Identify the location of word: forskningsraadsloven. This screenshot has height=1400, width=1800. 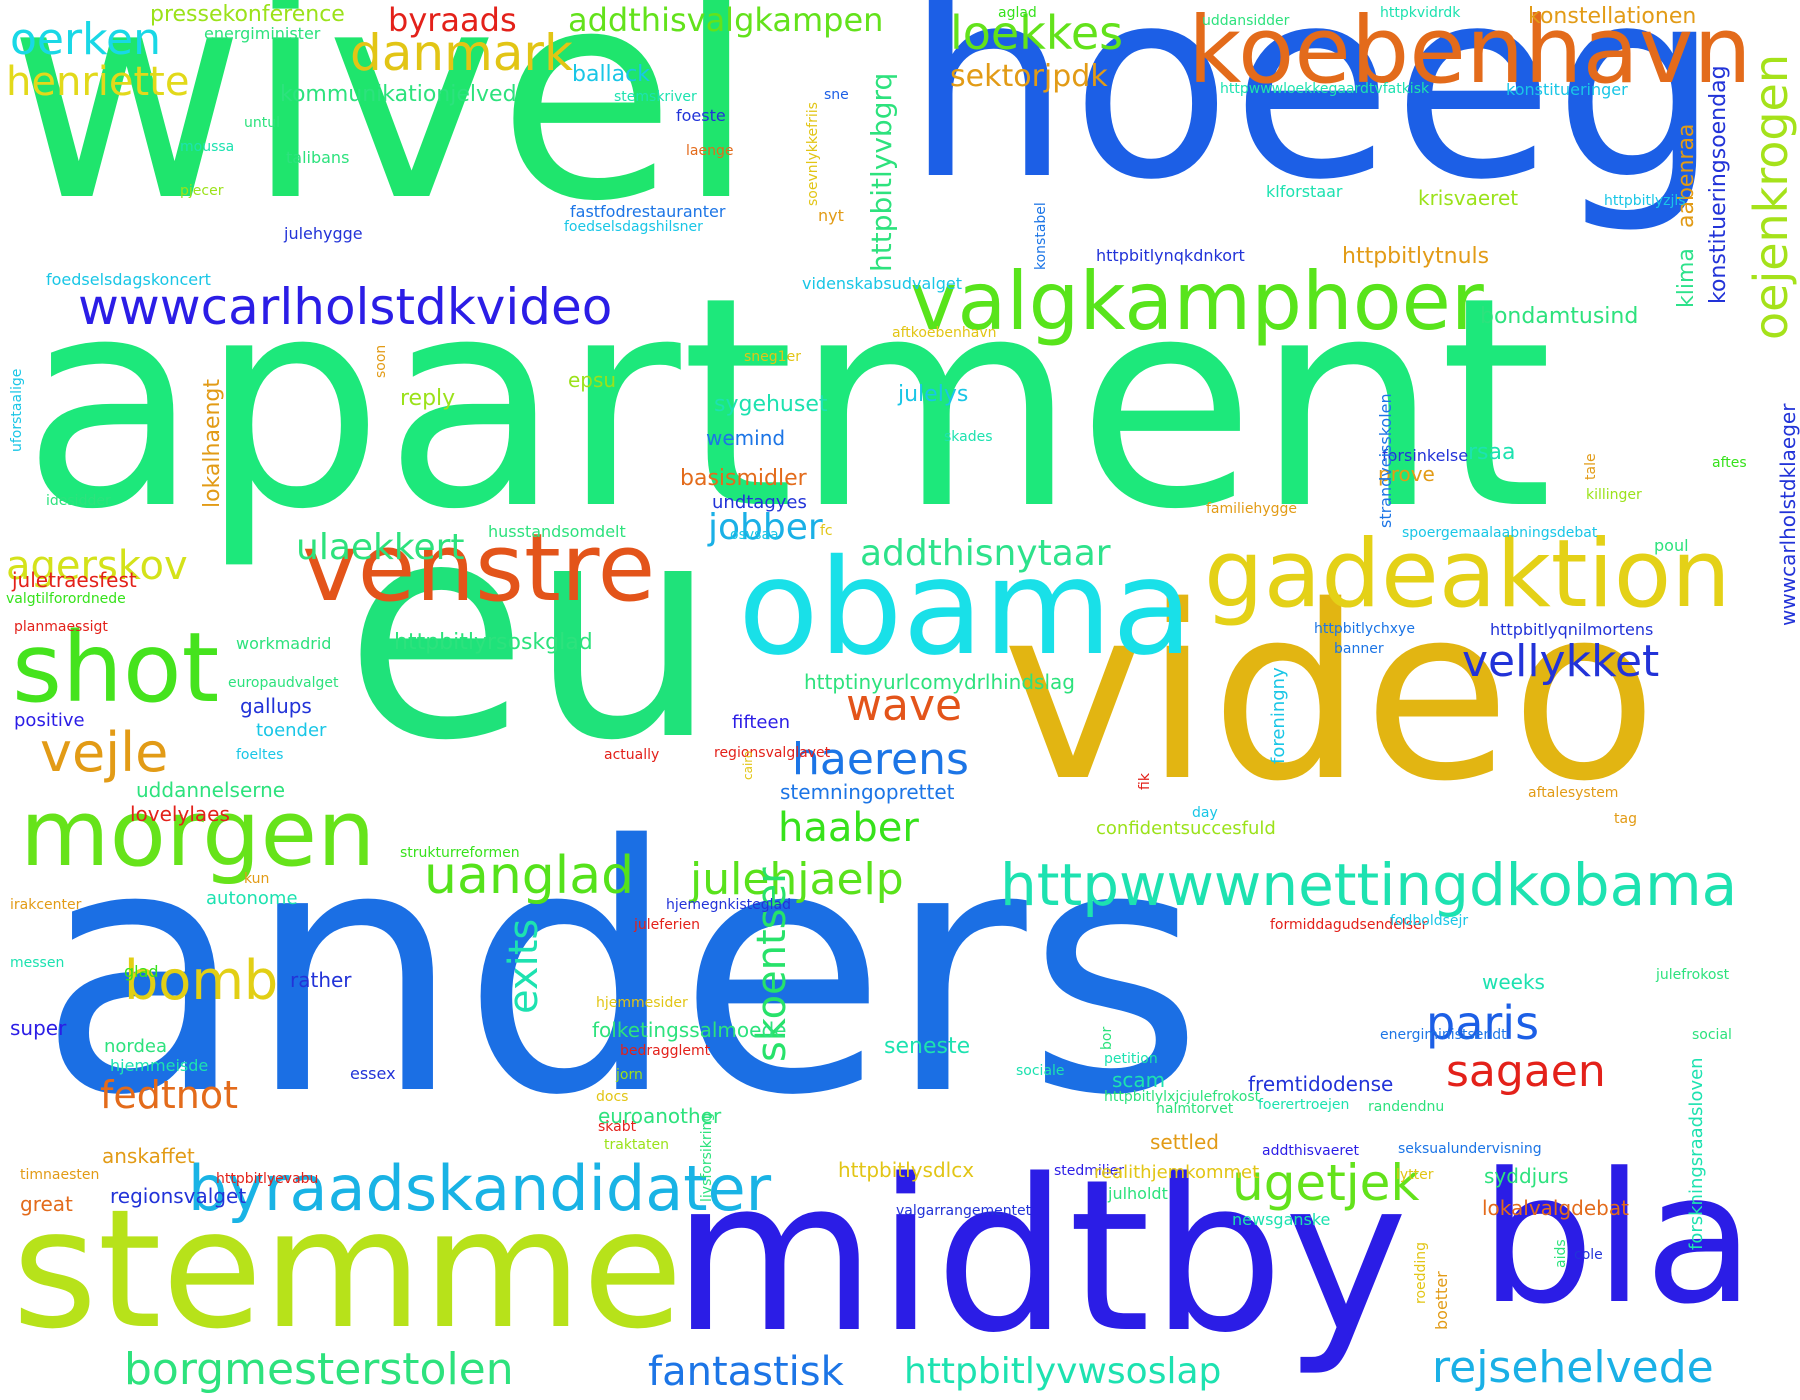
(1696, 1153).